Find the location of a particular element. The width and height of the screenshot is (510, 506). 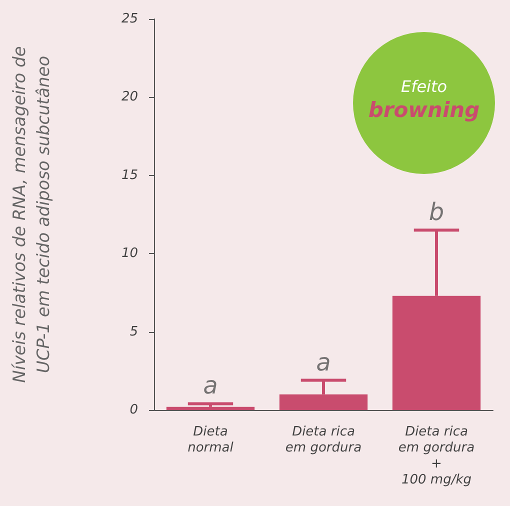

y-tick-label: 0 is located at coordinates (134, 410).